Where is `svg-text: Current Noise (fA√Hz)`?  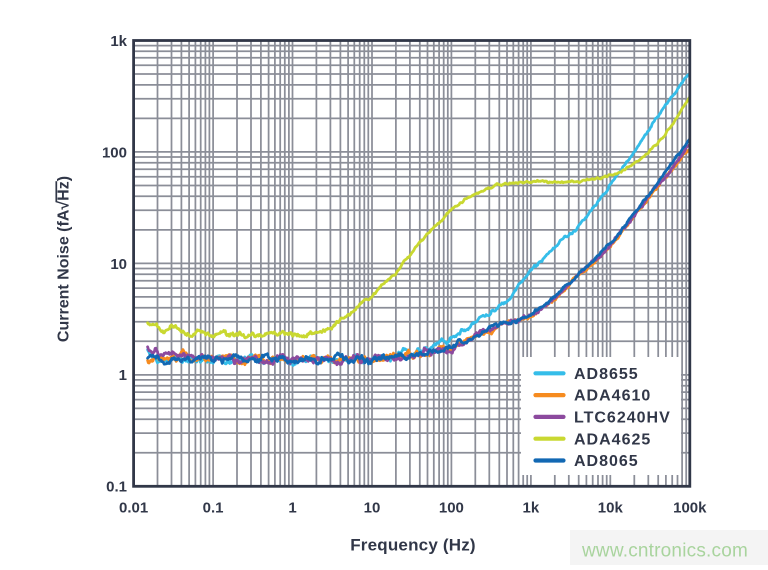 svg-text: Current Noise (fA√Hz) is located at coordinates (64, 259).